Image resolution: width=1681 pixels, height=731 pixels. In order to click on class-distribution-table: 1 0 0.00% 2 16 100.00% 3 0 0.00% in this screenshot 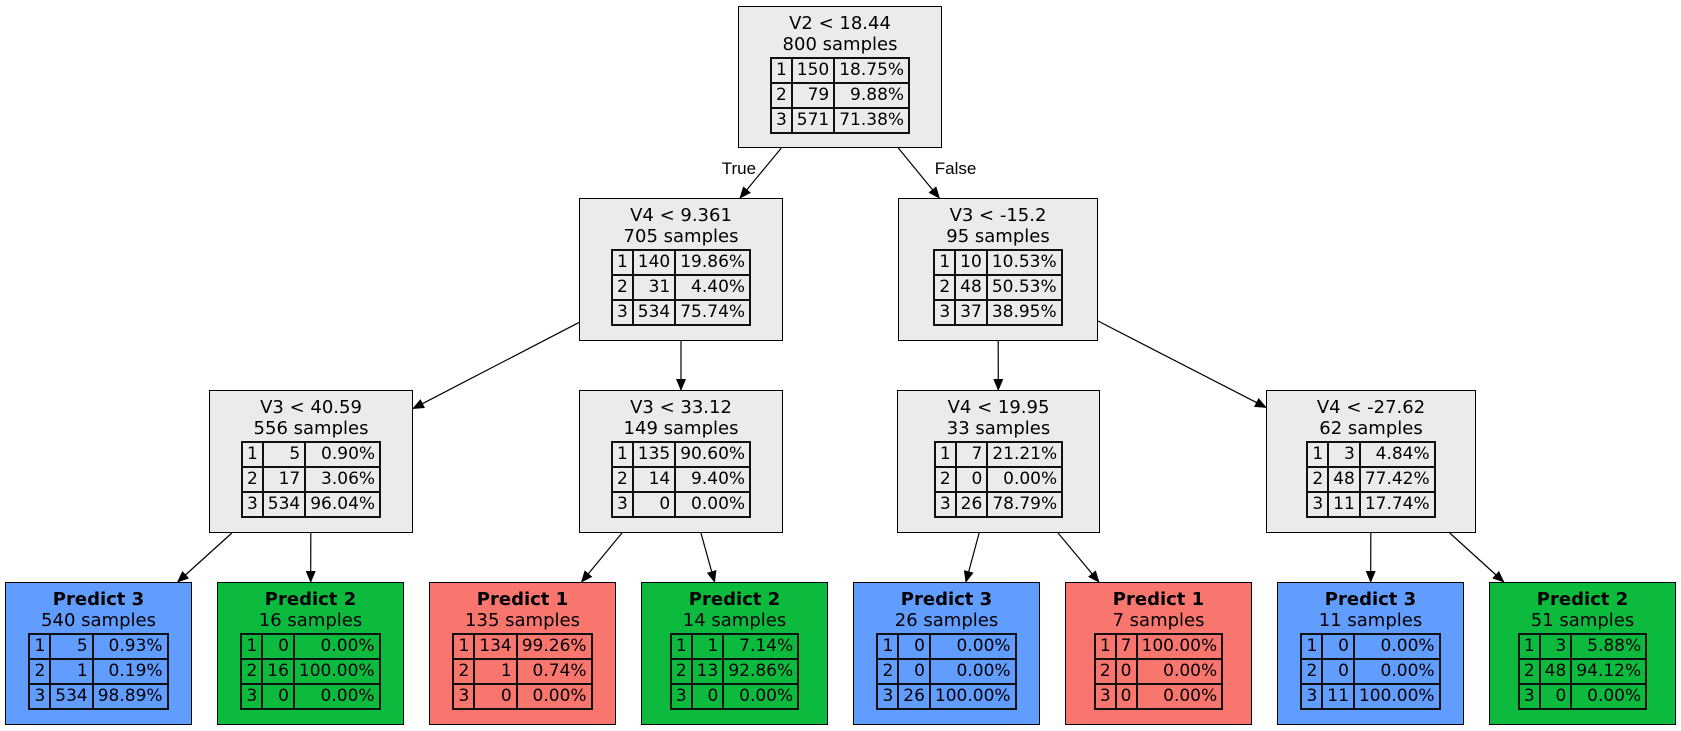, I will do `click(310, 671)`.